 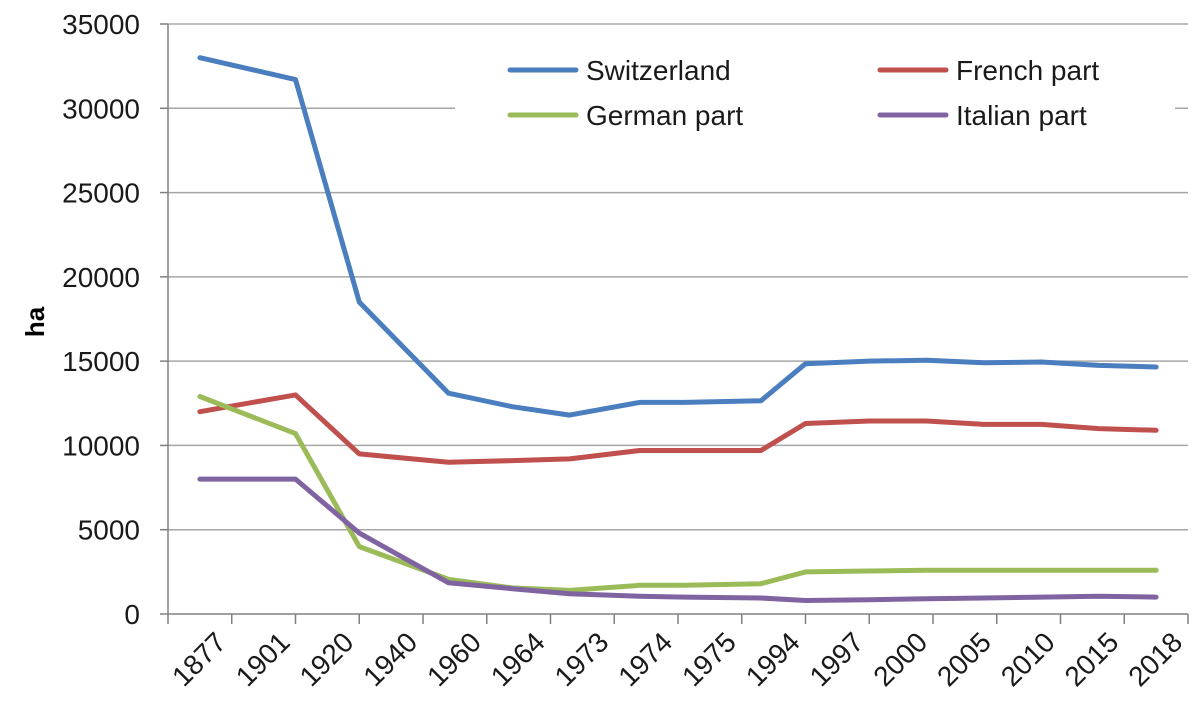 What do you see at coordinates (678, 539) in the screenshot?
I see `series-line-italian-part` at bounding box center [678, 539].